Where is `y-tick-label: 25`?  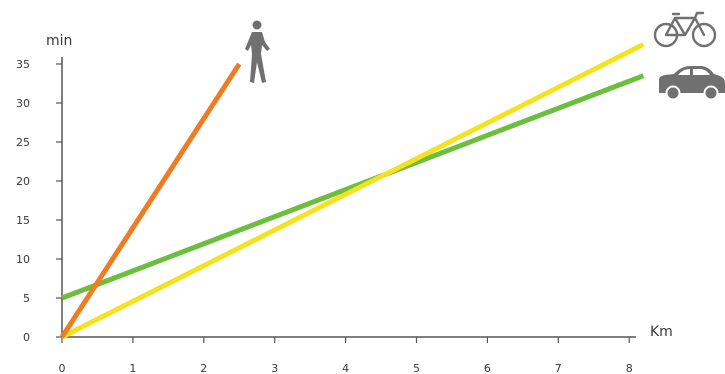 y-tick-label: 25 is located at coordinates (23, 142).